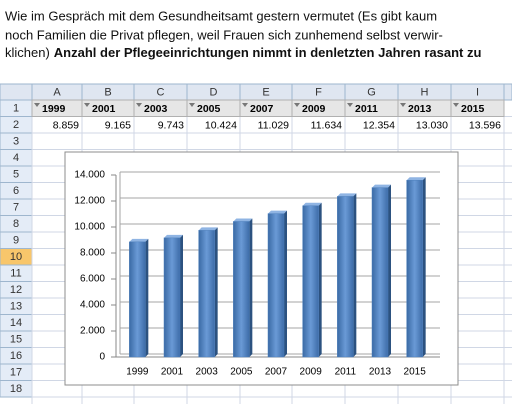 The width and height of the screenshot is (512, 404). Describe the element at coordinates (104, 109) in the screenshot. I see `cell-text: 2001` at that location.